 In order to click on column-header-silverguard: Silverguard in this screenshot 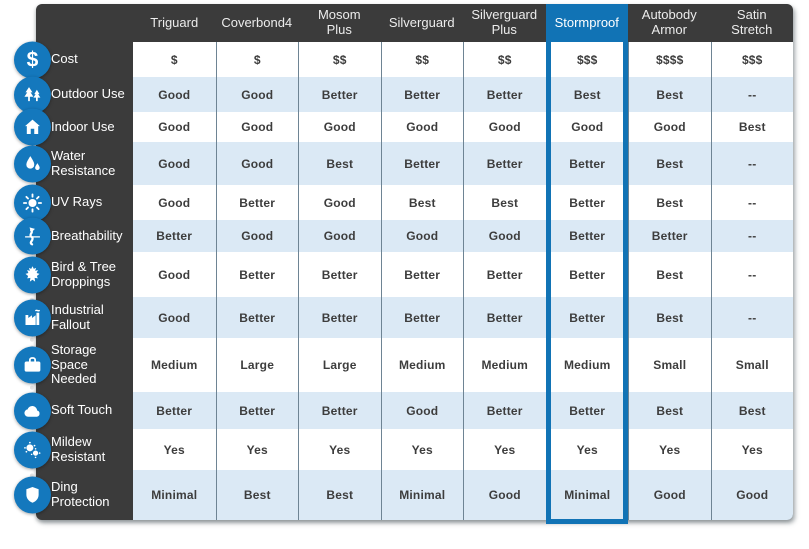, I will do `click(421, 22)`.